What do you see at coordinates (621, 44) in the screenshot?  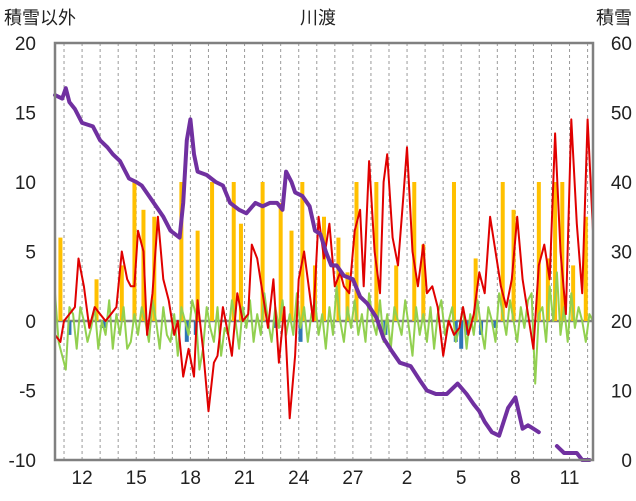 I see `right-tick-label: 60` at bounding box center [621, 44].